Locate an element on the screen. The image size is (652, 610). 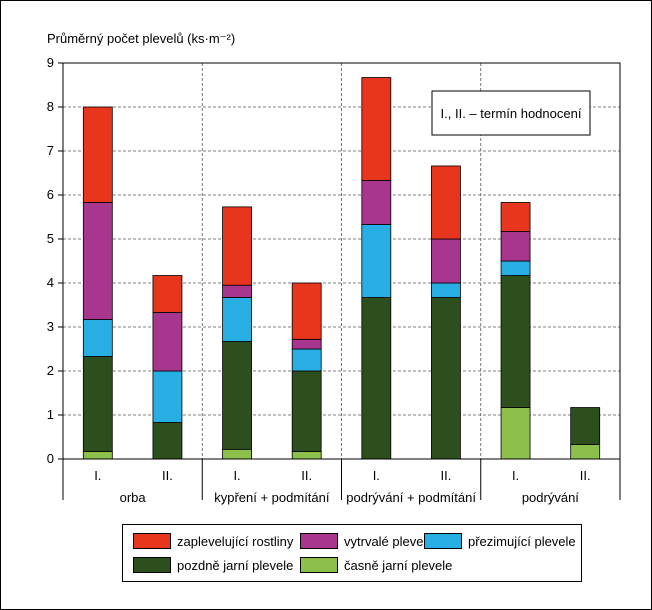
legend-item-prezimujici: přezimující plevele is located at coordinates (500, 541).